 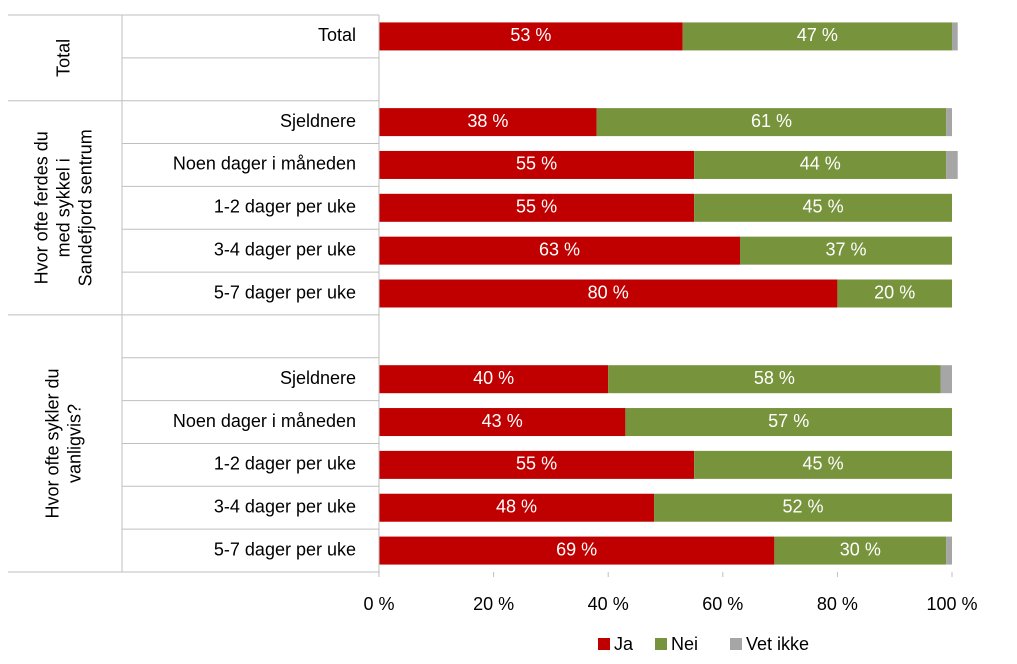 What do you see at coordinates (64, 58) in the screenshot?
I see `group-label: Total` at bounding box center [64, 58].